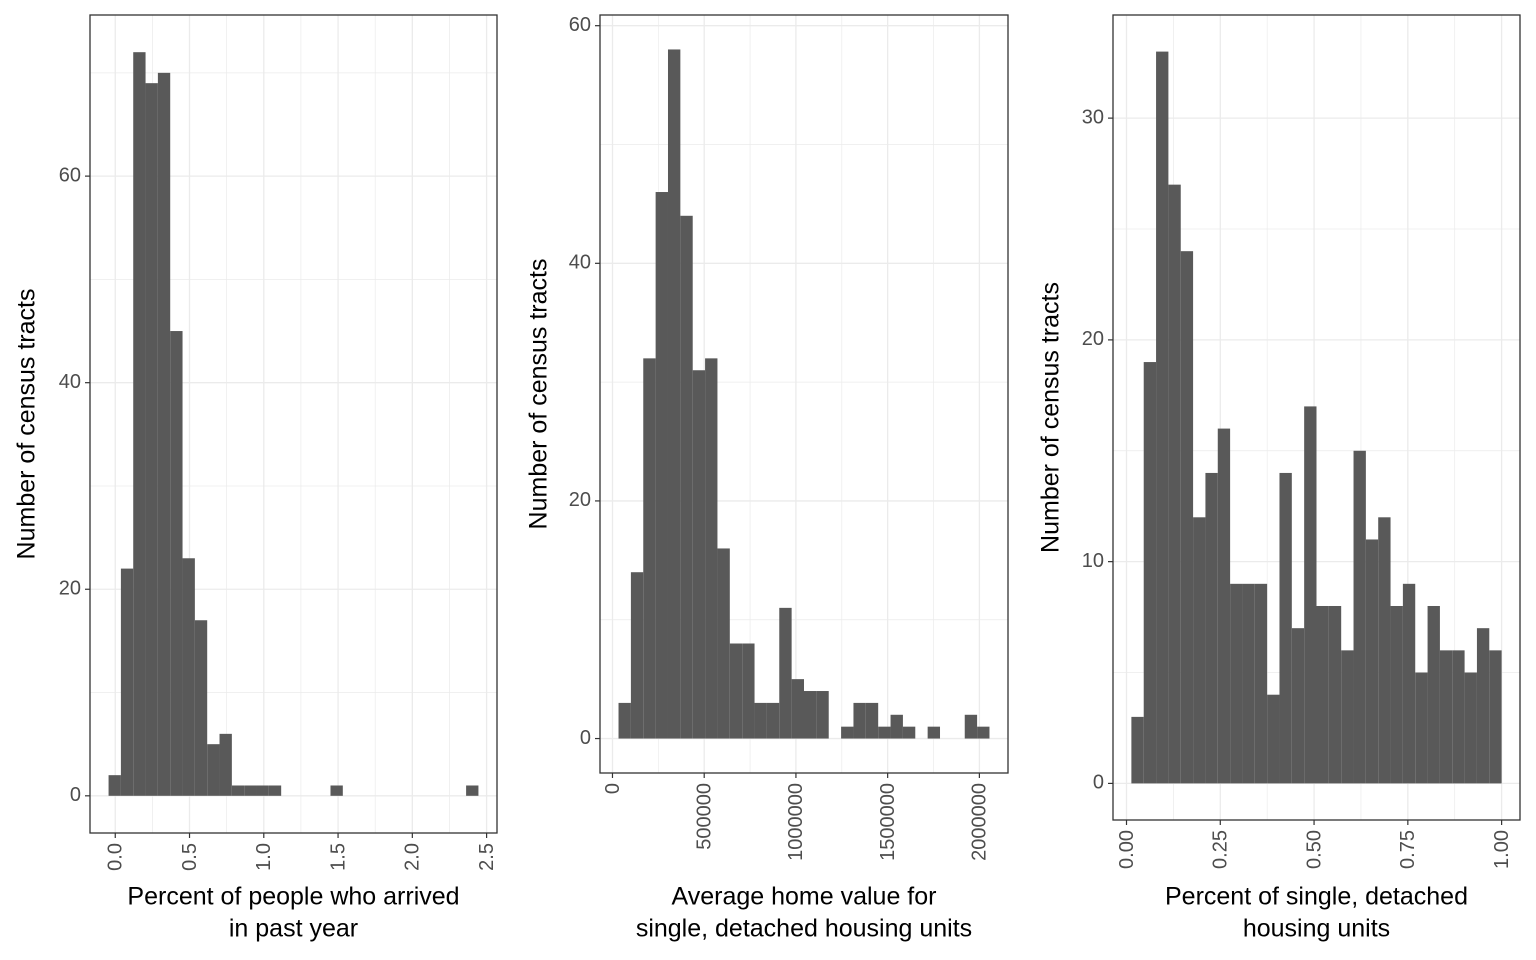  What do you see at coordinates (338, 857) in the screenshot?
I see `x-tick-label: 1.5` at bounding box center [338, 857].